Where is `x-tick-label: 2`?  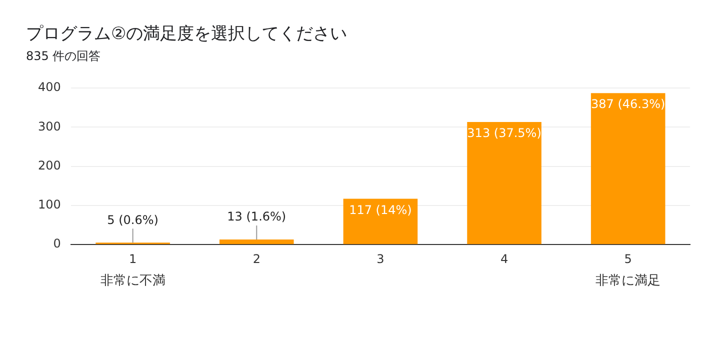
x-tick-label: 2 is located at coordinates (256, 259).